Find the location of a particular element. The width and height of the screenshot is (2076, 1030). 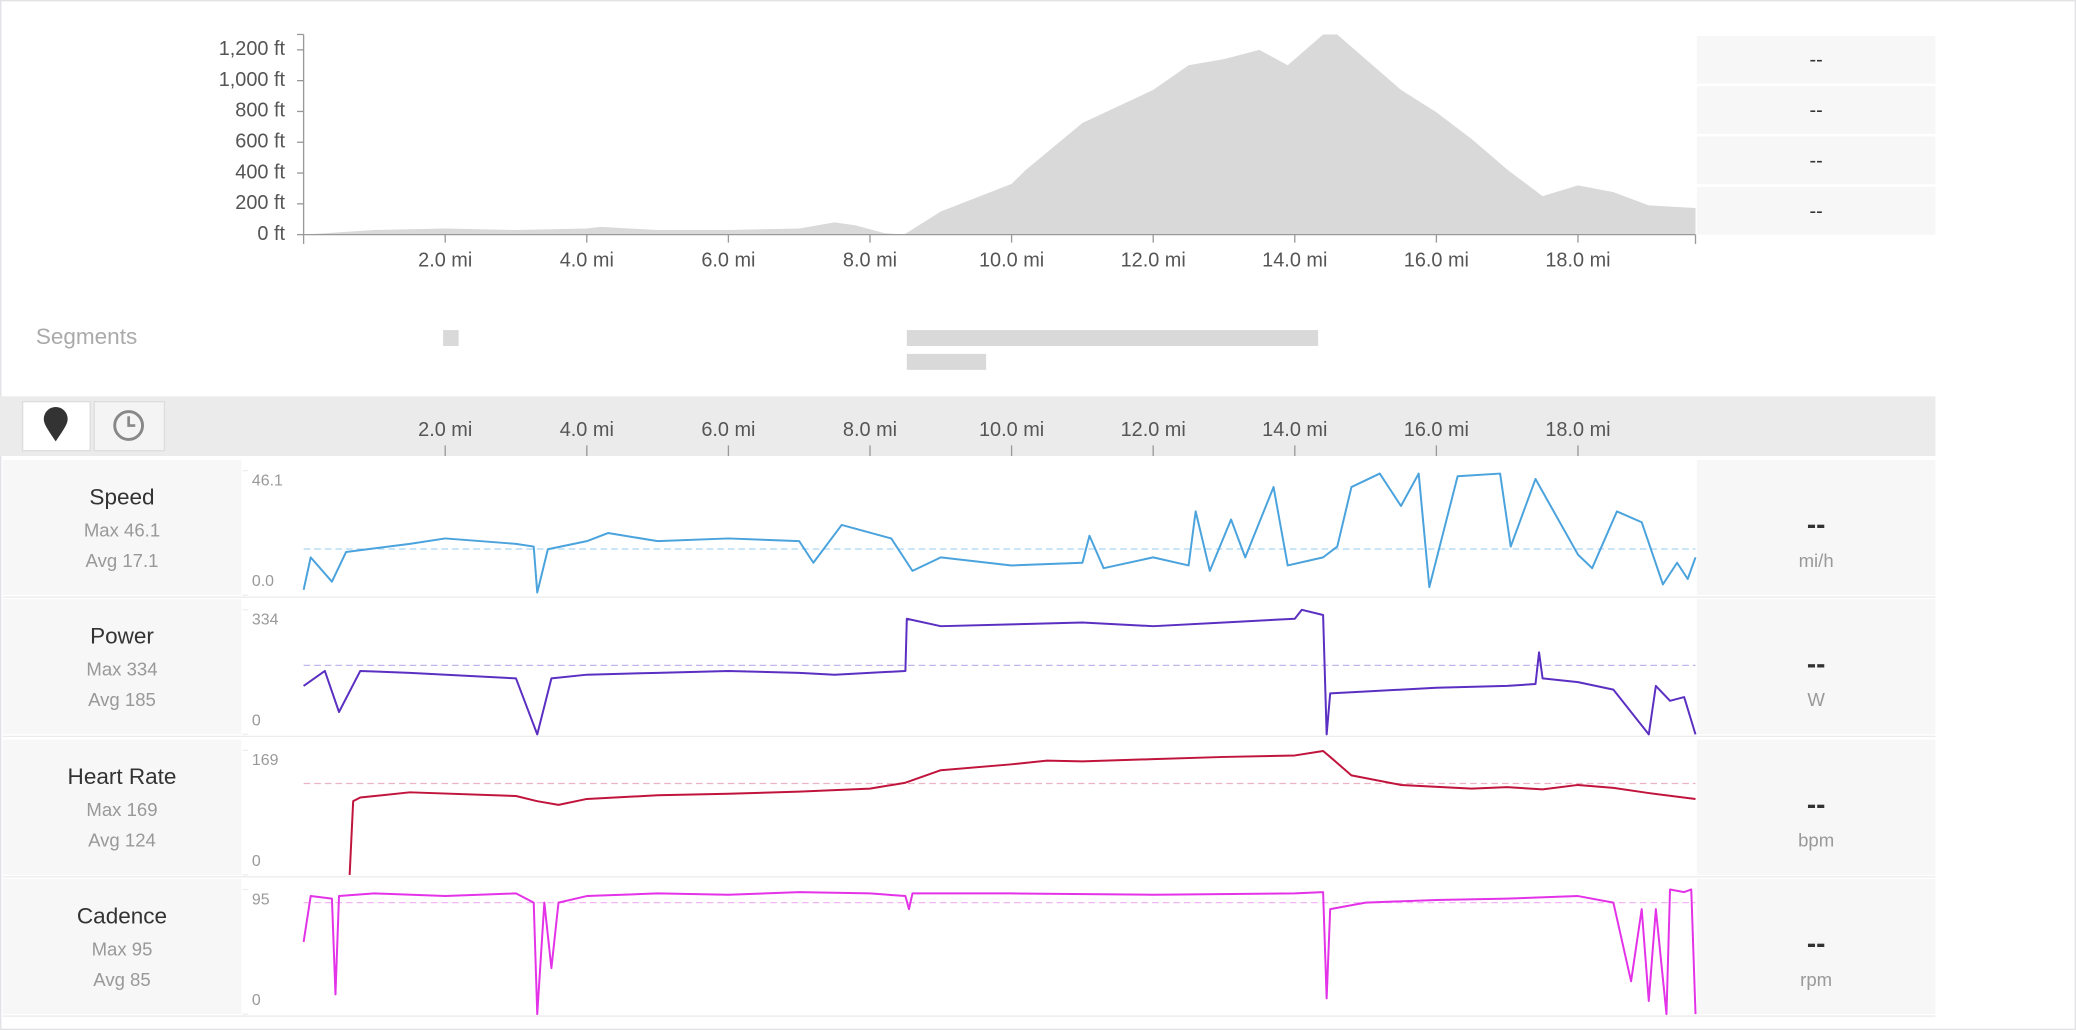

stream-max: Max 334 is located at coordinates (121, 669).